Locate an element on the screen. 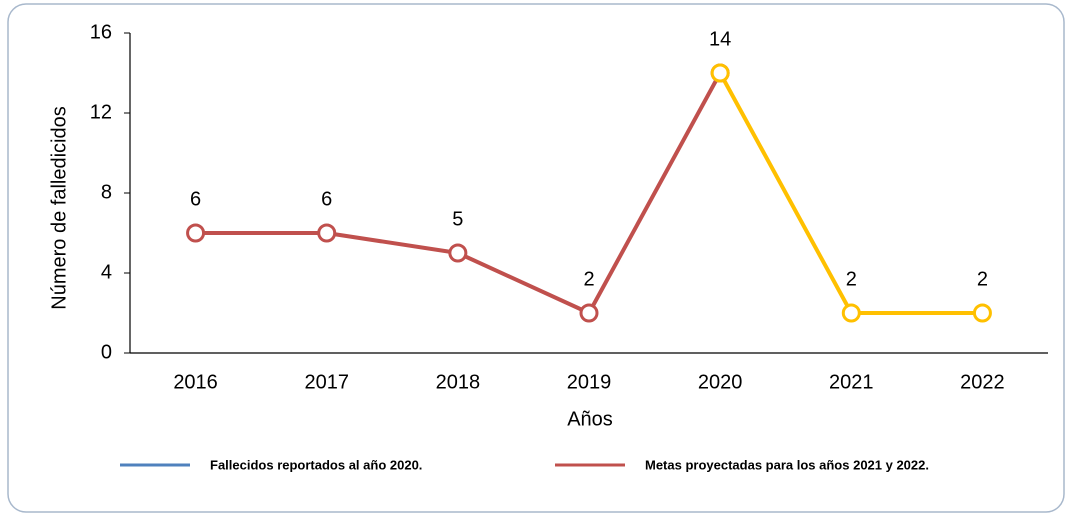 The width and height of the screenshot is (1072, 517). y-tick-label: 12 is located at coordinates (101, 112).